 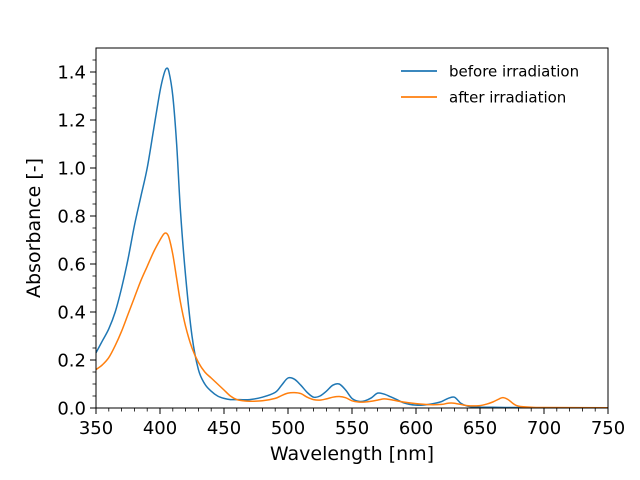 What do you see at coordinates (480, 428) in the screenshot?
I see `x-tick-label: 650` at bounding box center [480, 428].